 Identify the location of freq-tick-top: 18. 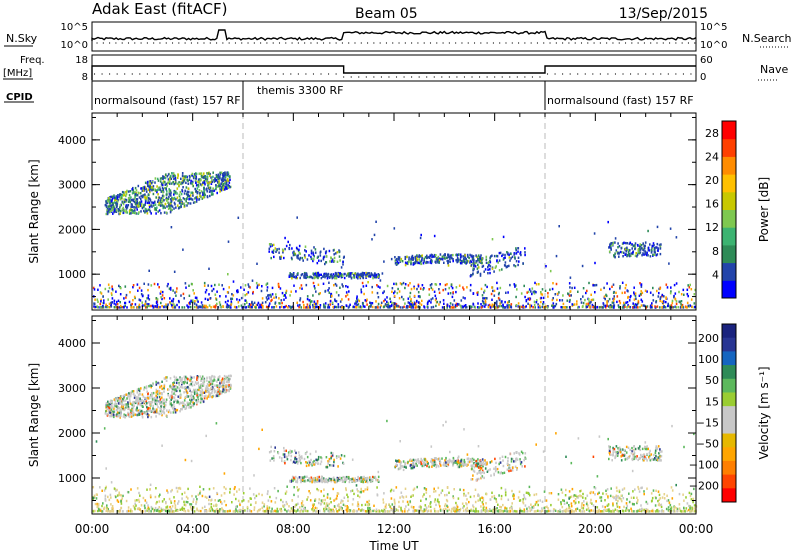
(81, 60).